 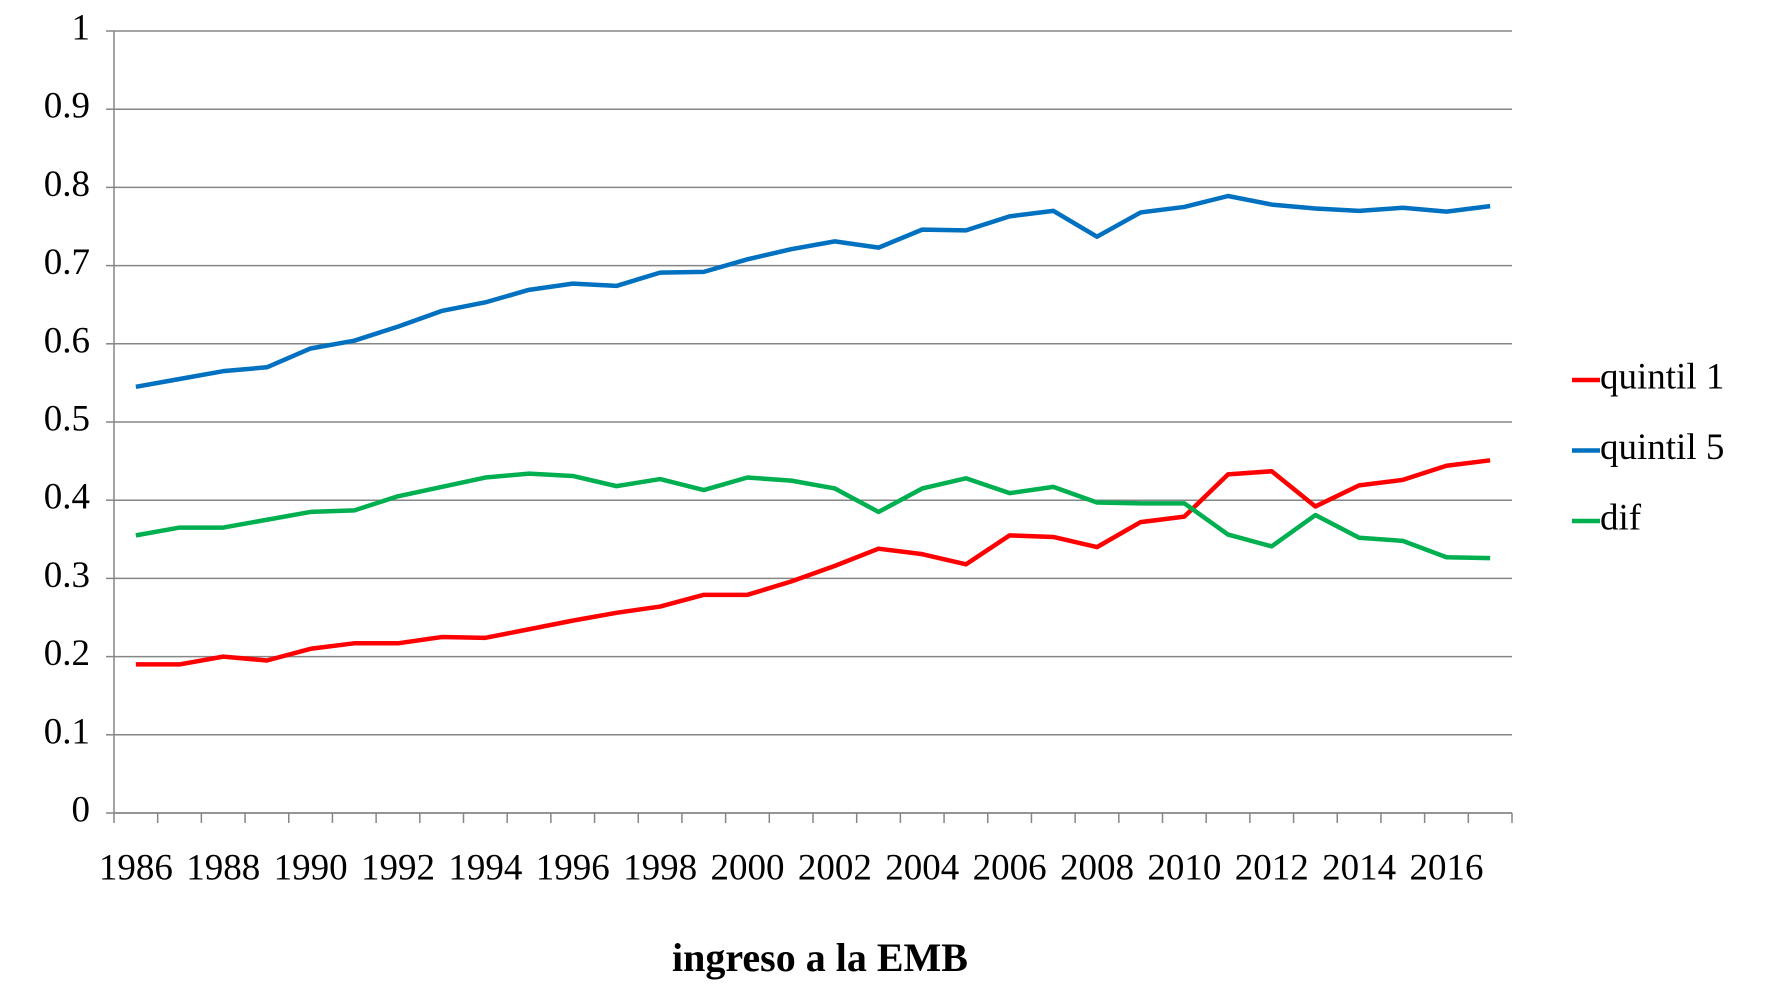 I want to click on y-tick-label: 0.8, so click(x=67, y=184).